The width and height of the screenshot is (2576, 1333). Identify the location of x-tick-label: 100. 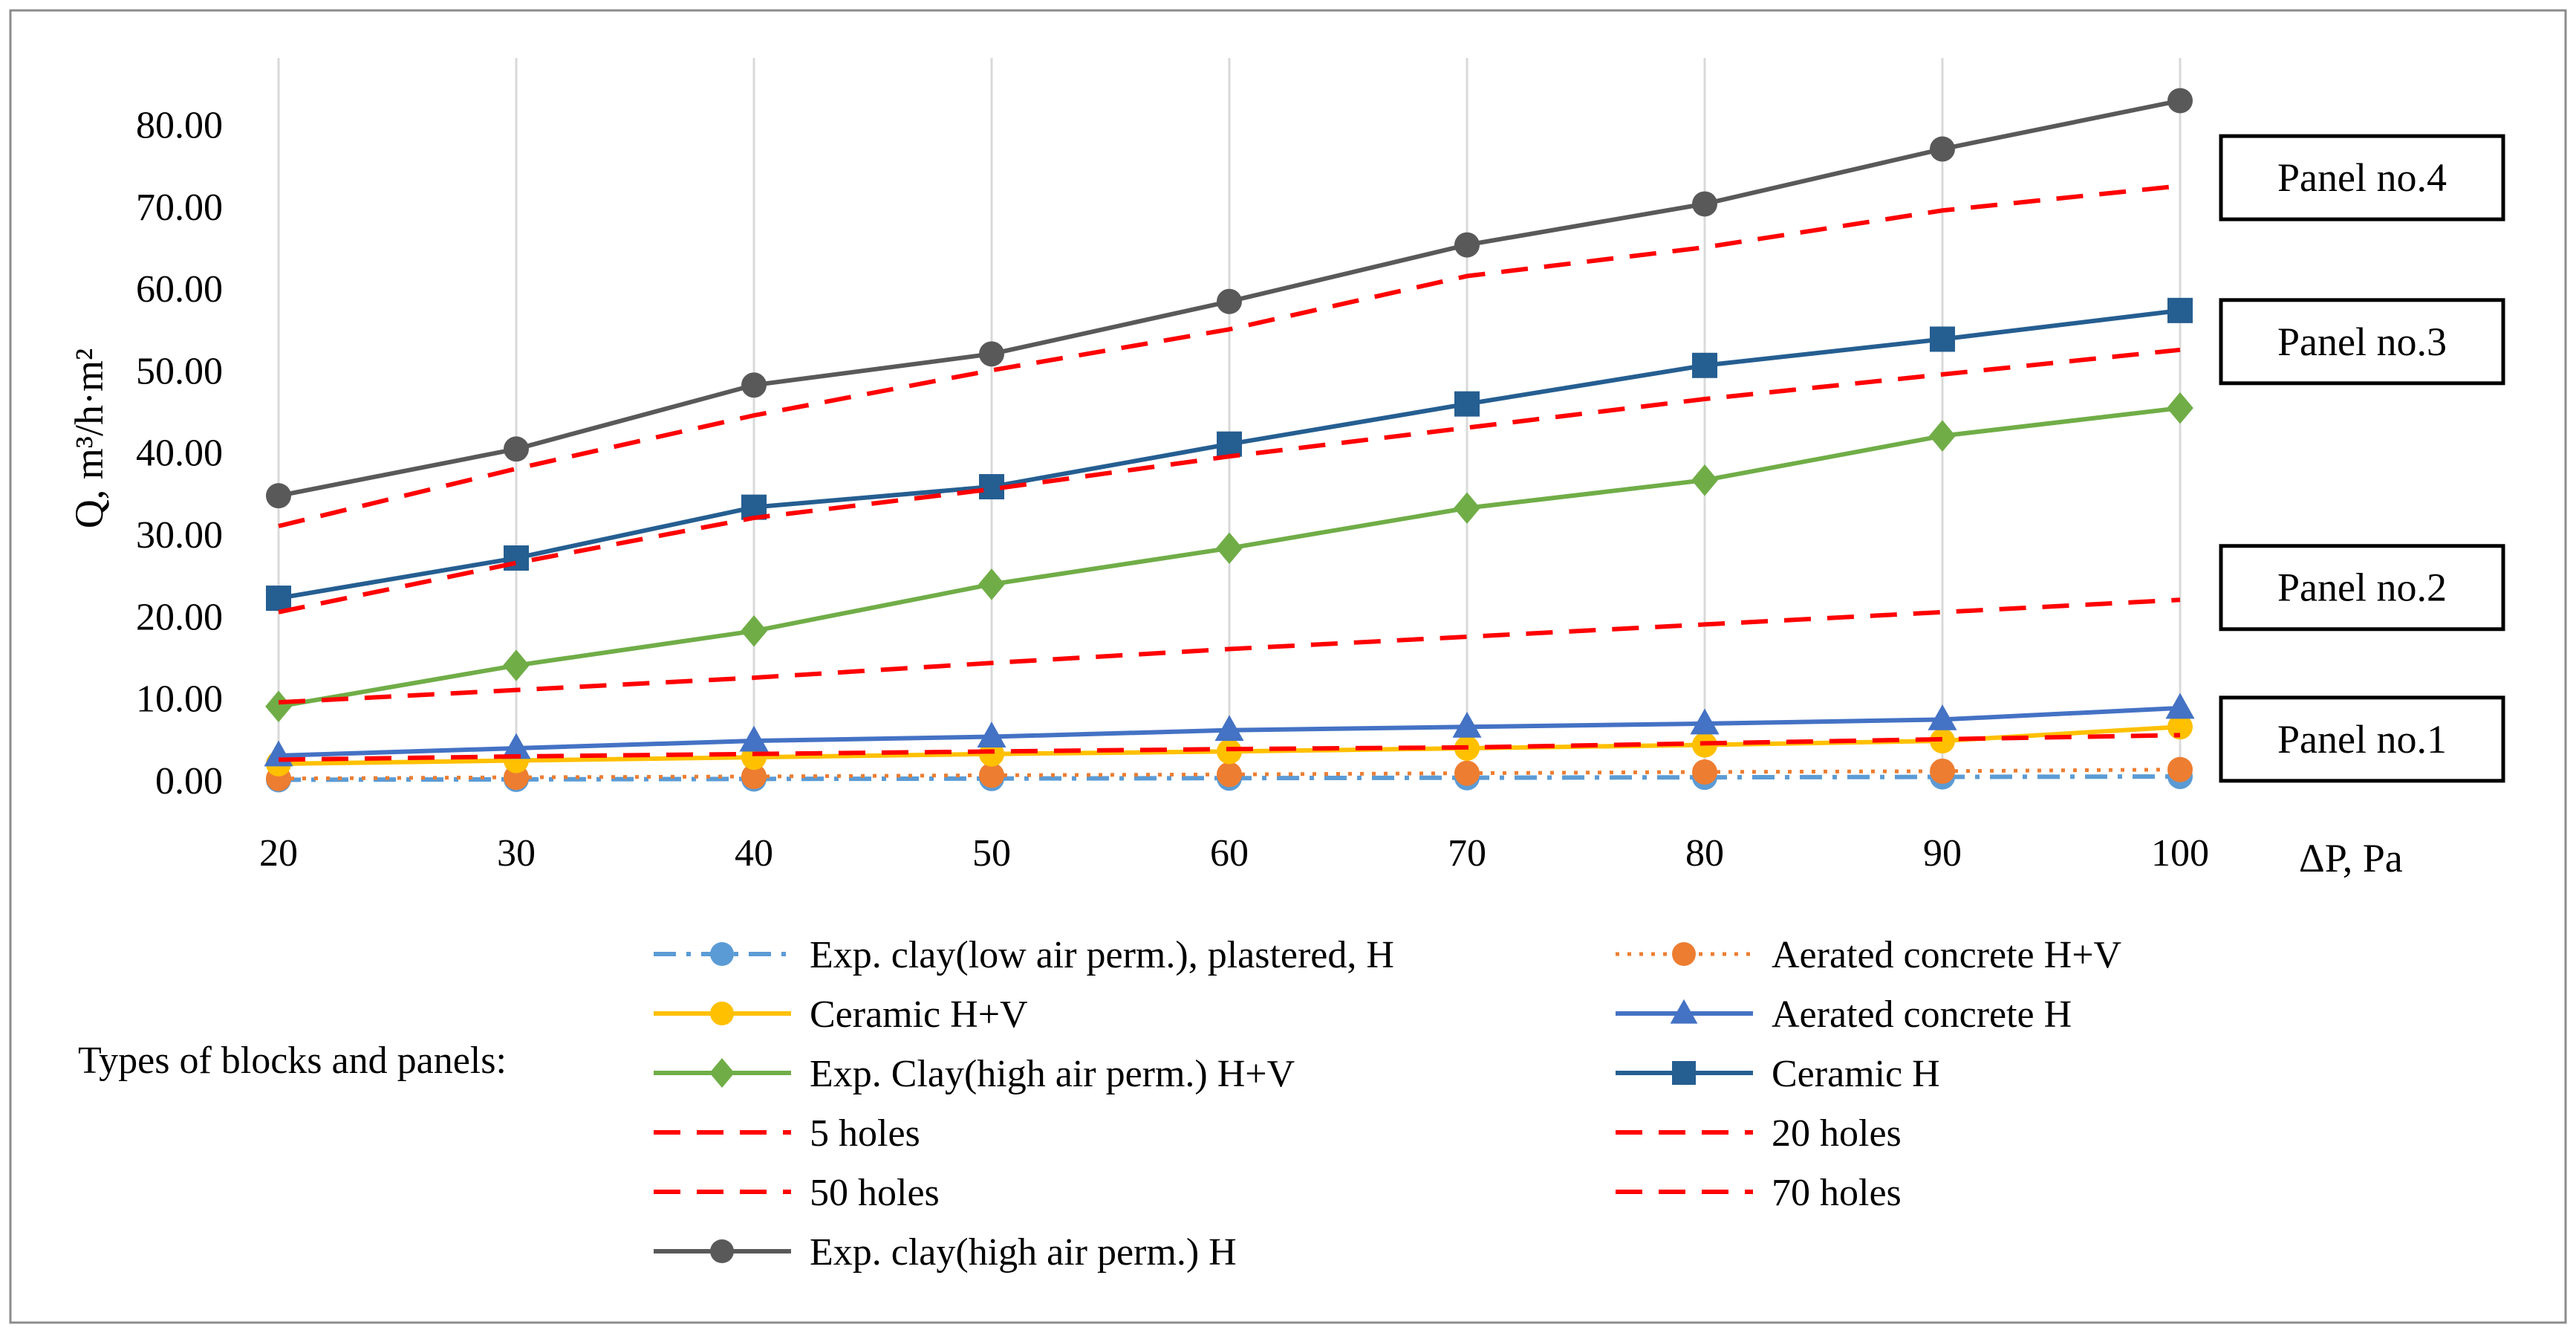
(2180, 853).